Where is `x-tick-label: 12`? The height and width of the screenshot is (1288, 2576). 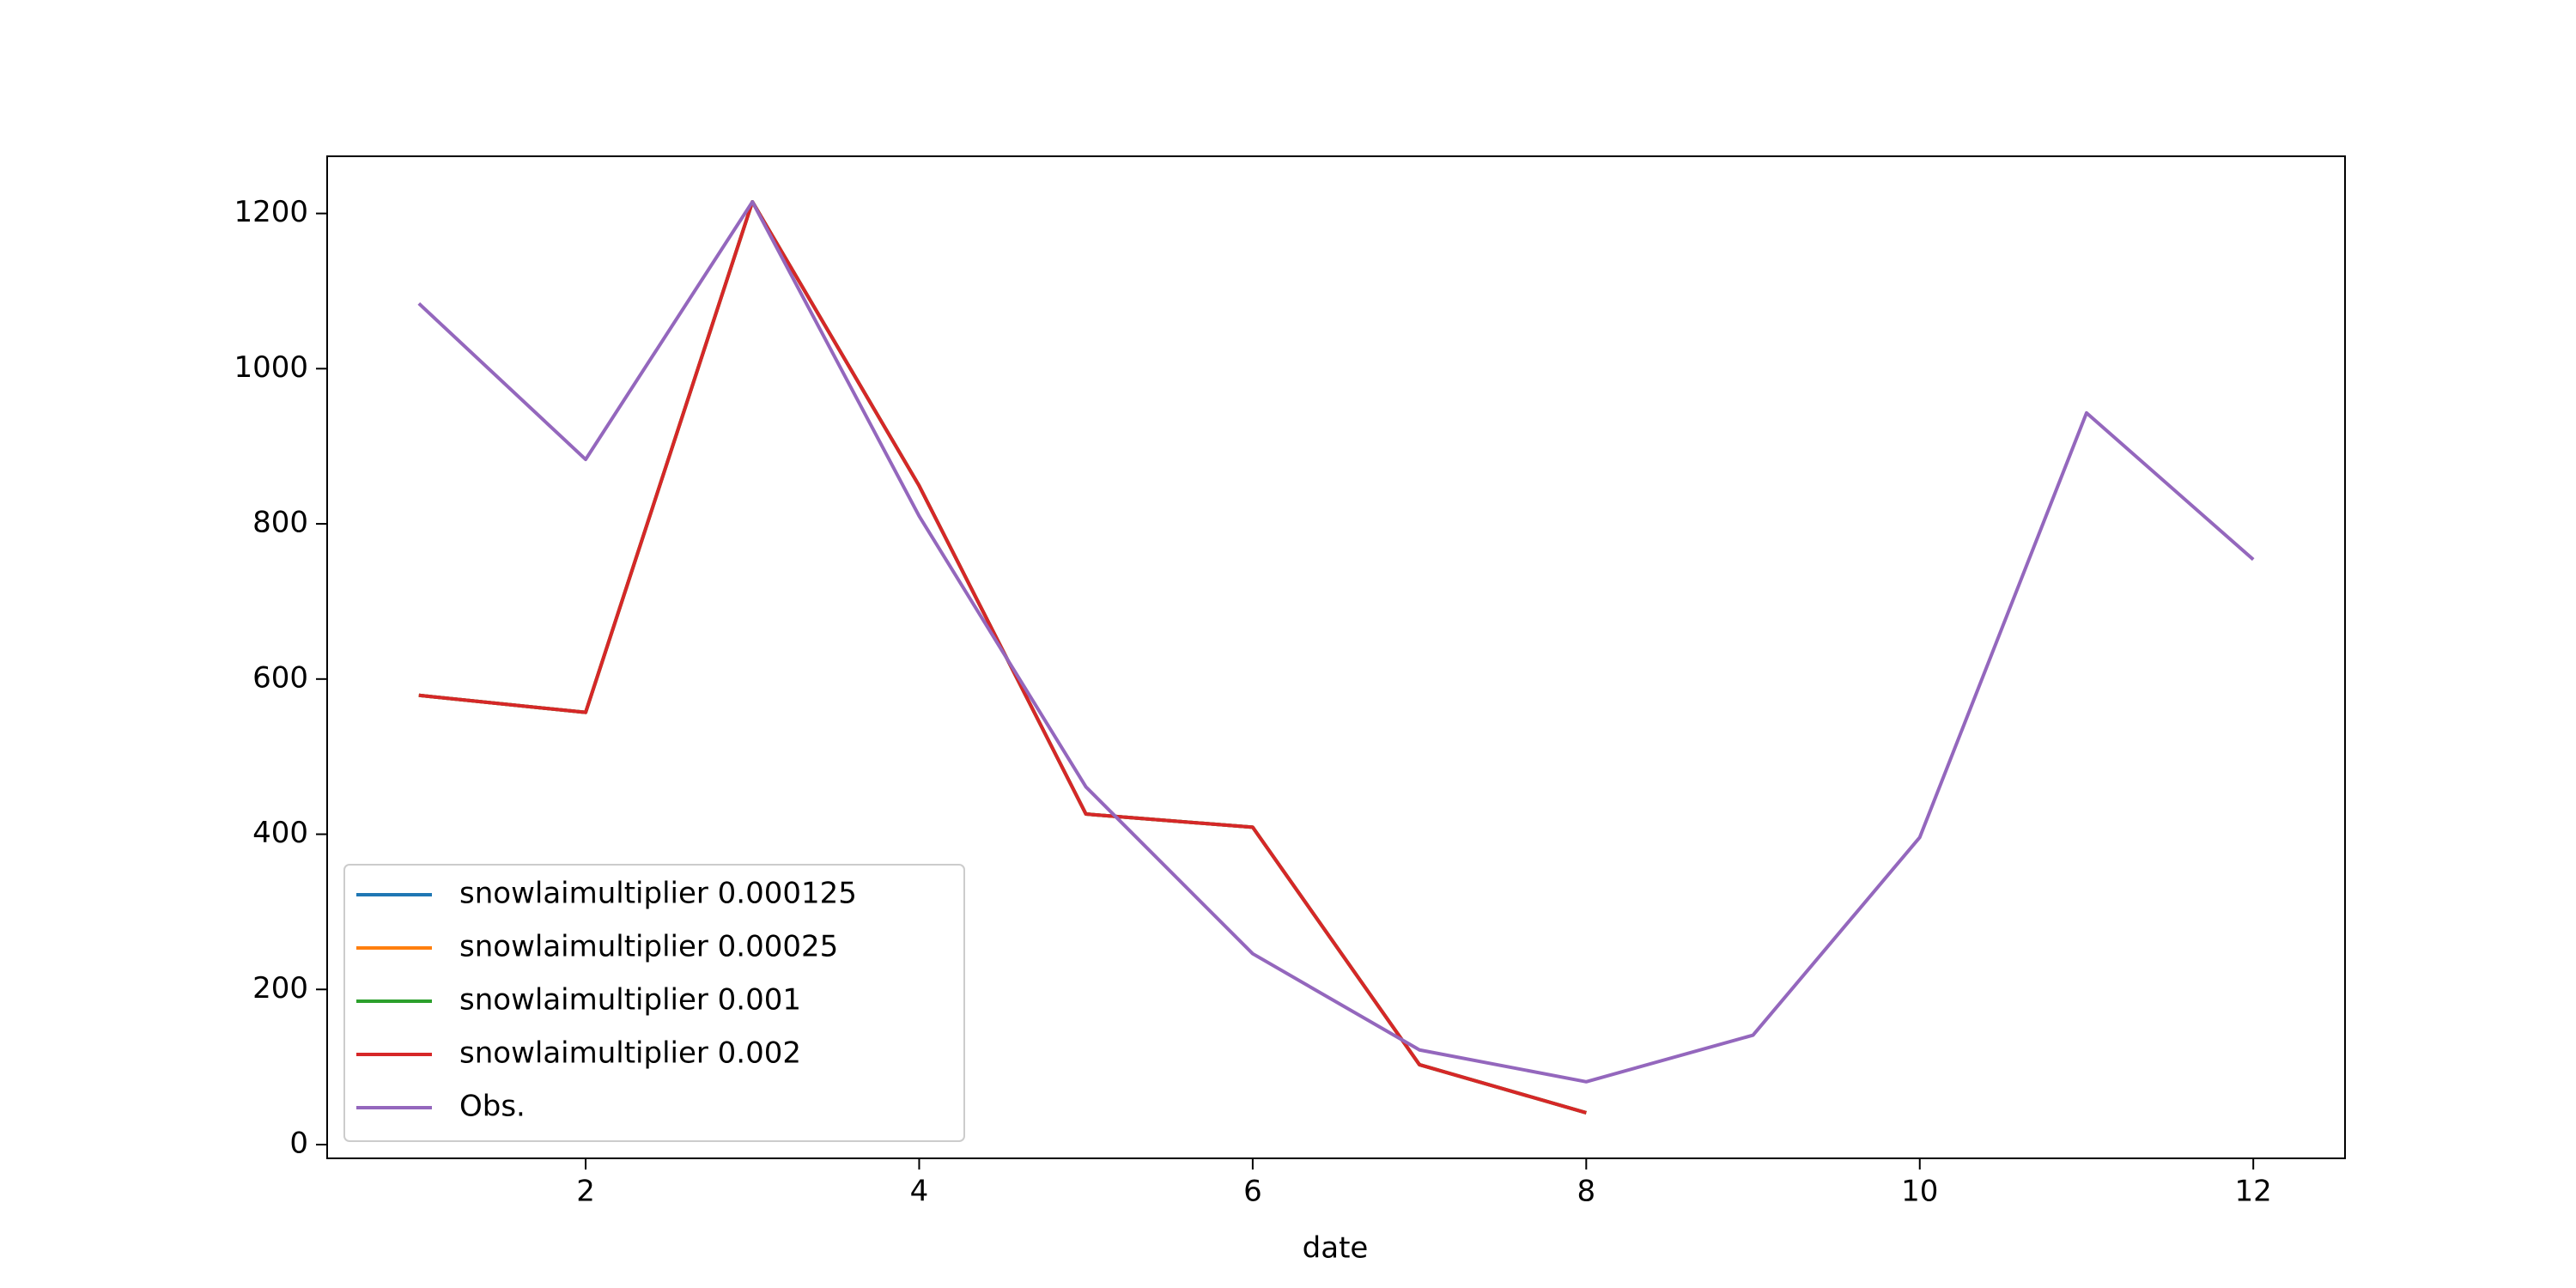 x-tick-label: 12 is located at coordinates (2253, 1192).